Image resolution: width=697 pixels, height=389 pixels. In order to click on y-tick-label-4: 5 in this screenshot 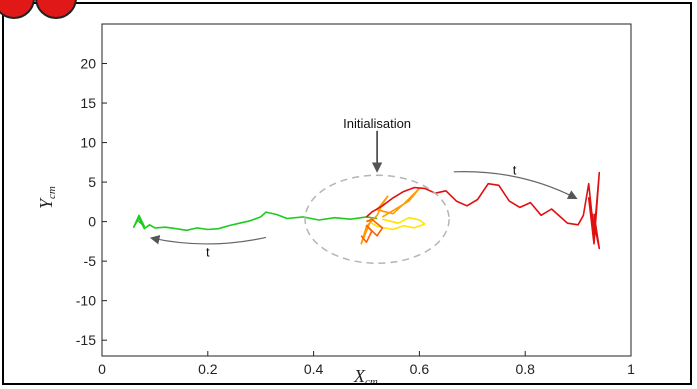, I will do `click(92, 182)`.